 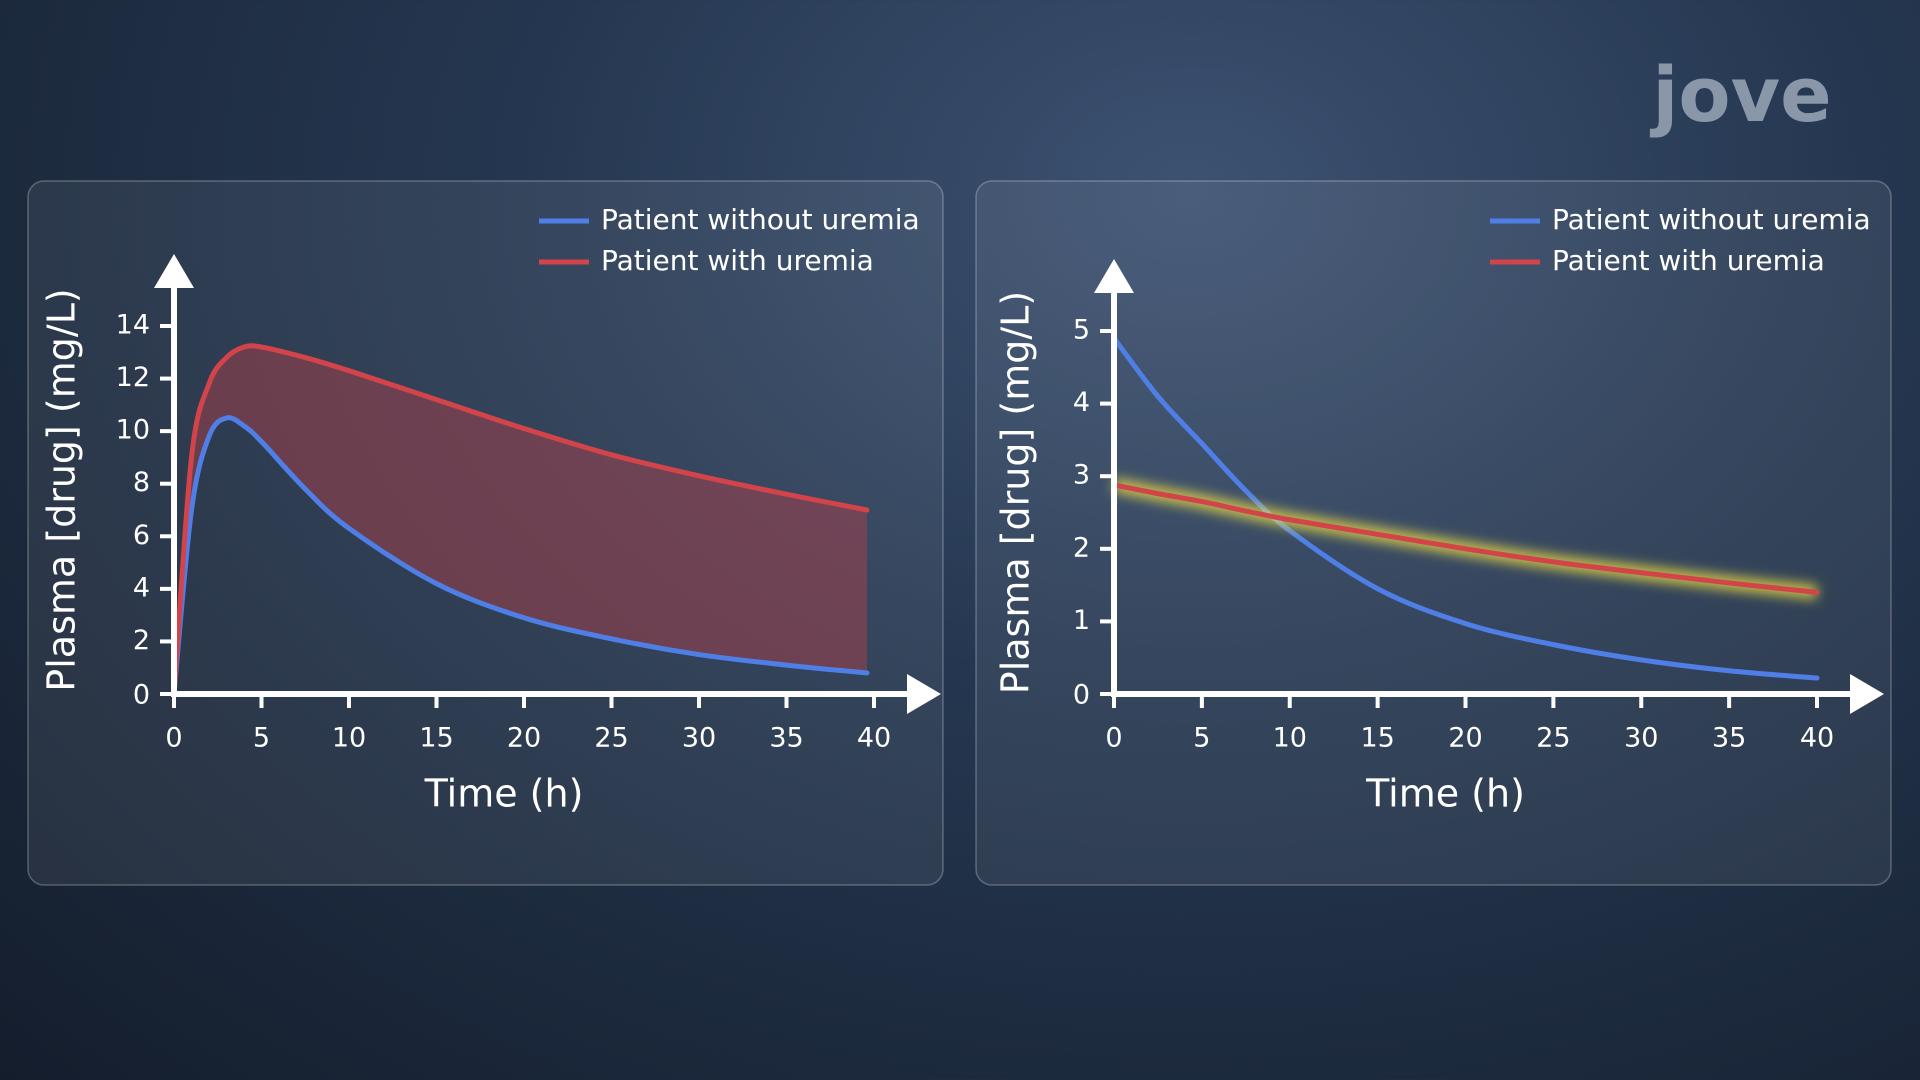 What do you see at coordinates (133, 377) in the screenshot?
I see `y-tick-label: 12` at bounding box center [133, 377].